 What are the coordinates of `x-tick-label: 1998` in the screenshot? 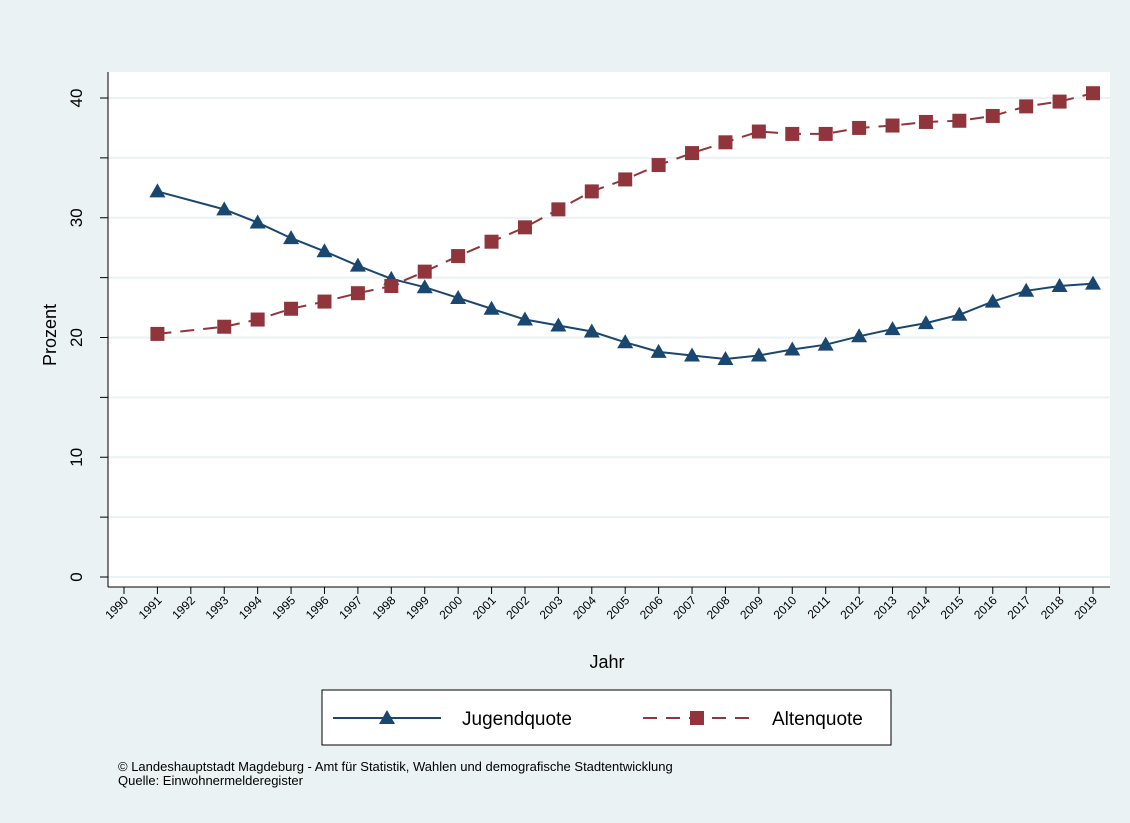 It's located at (384, 607).